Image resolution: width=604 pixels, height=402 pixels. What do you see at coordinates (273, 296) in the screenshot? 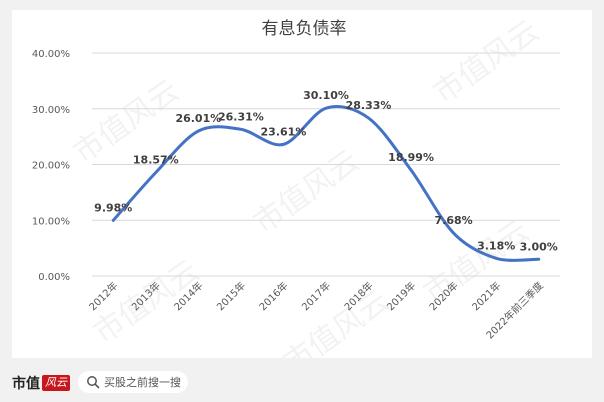
I see `x-tick-label: 2016年` at bounding box center [273, 296].